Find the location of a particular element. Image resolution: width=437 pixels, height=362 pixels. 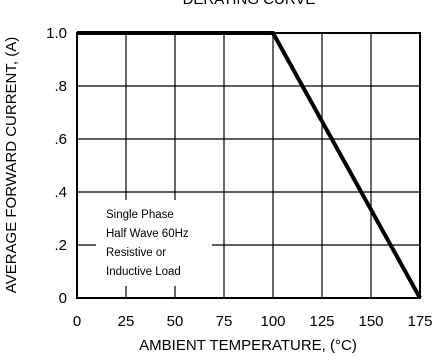

y-tick-label-5: 1.0 is located at coordinates (56, 33).